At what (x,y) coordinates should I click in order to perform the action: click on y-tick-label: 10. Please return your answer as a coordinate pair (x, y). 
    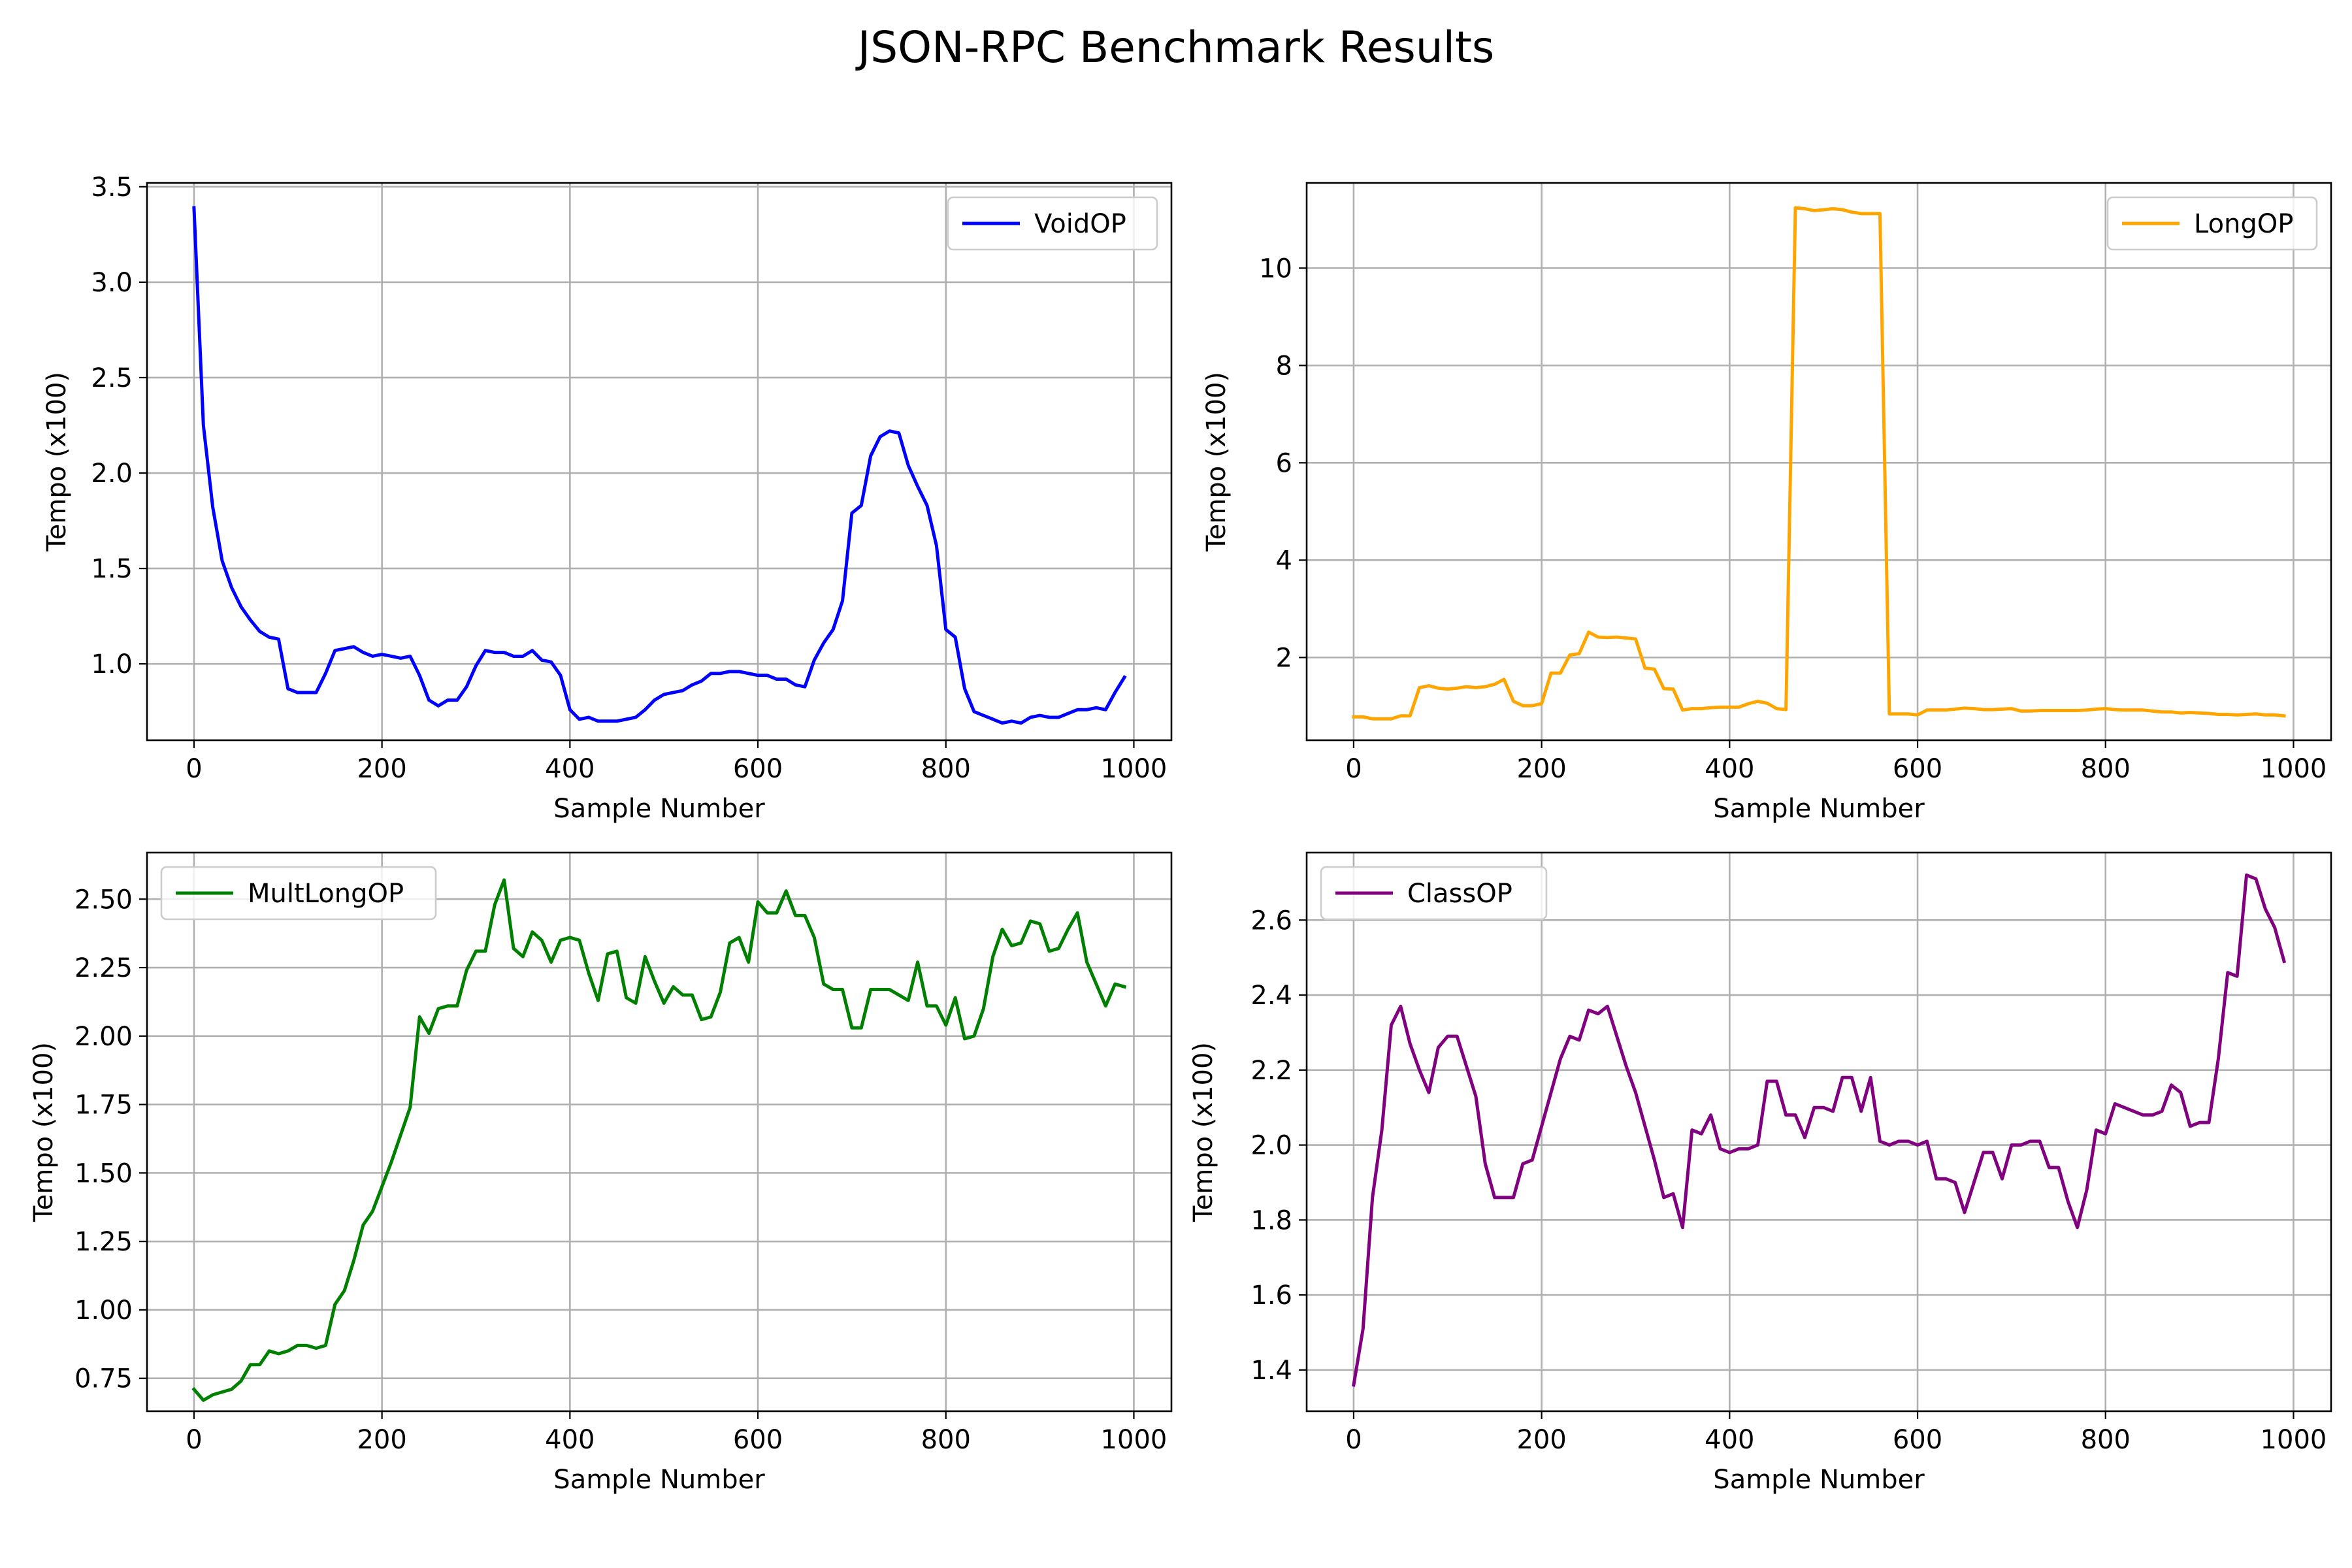
    Looking at the image, I should click on (1275, 268).